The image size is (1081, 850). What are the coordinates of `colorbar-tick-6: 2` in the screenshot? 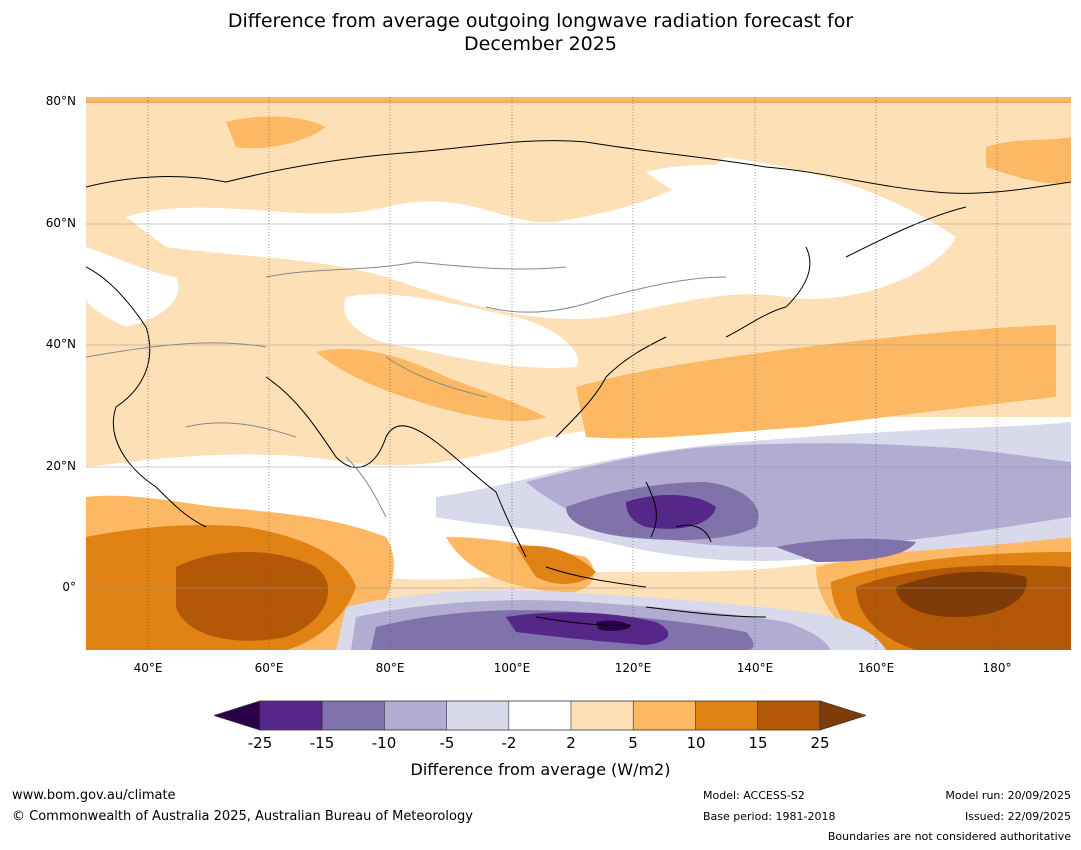 It's located at (571, 743).